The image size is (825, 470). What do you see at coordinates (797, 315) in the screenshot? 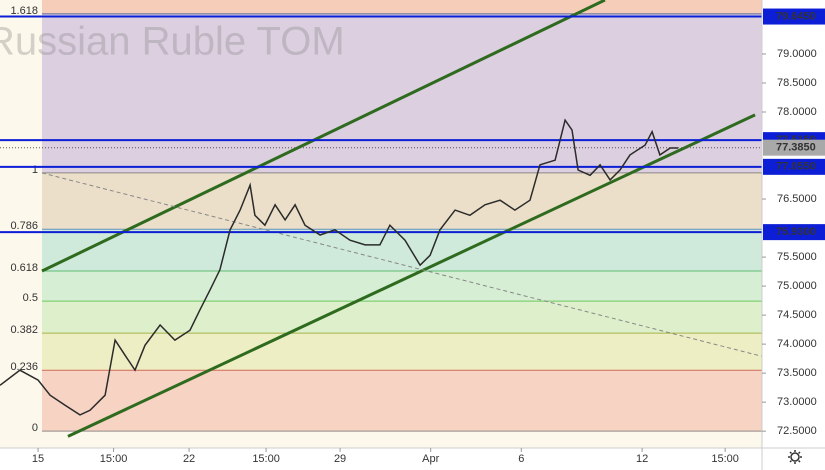
I see `y-tick-label: 74.5000` at bounding box center [797, 315].